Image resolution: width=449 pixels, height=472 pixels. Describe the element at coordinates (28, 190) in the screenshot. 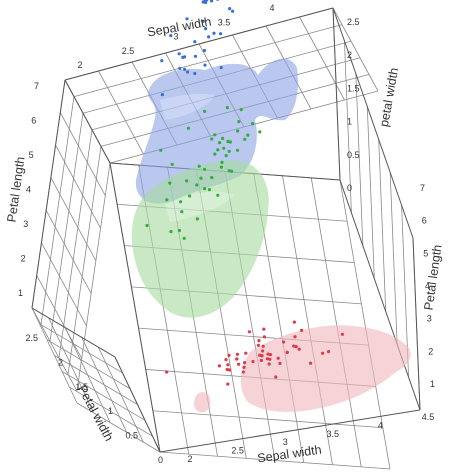

I see `tick-petal-length-left: 4` at that location.